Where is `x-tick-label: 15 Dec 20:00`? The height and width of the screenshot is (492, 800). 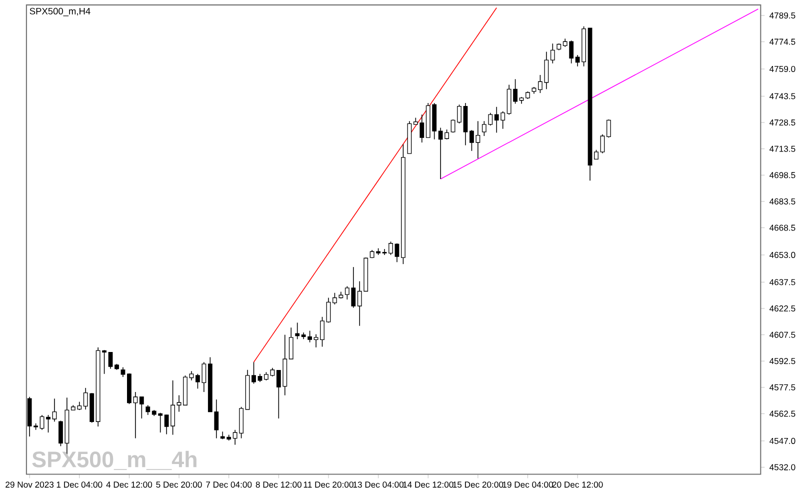
x-tick-label: 15 Dec 20:00 is located at coordinates (478, 485).